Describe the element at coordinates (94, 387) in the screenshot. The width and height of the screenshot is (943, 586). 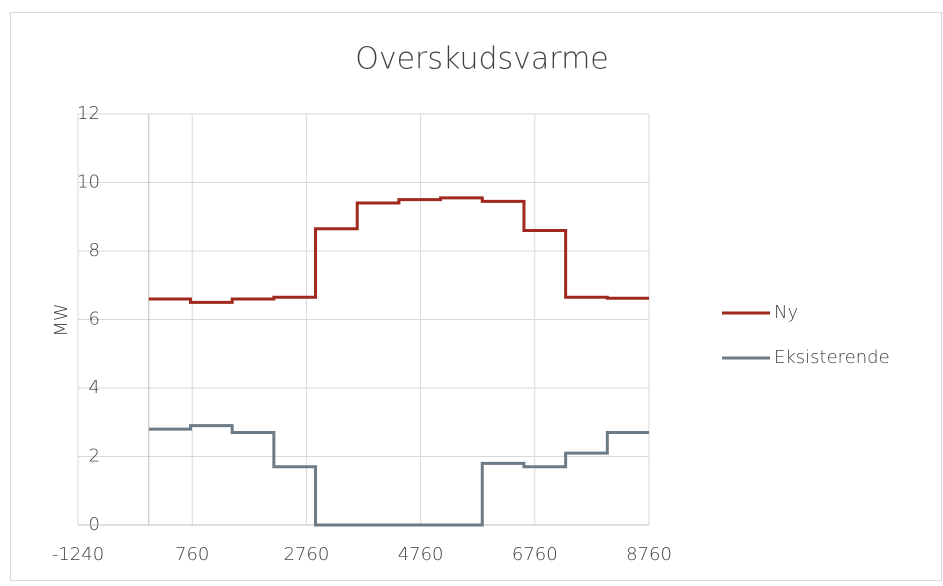
I see `y-tick-label: 4` at that location.